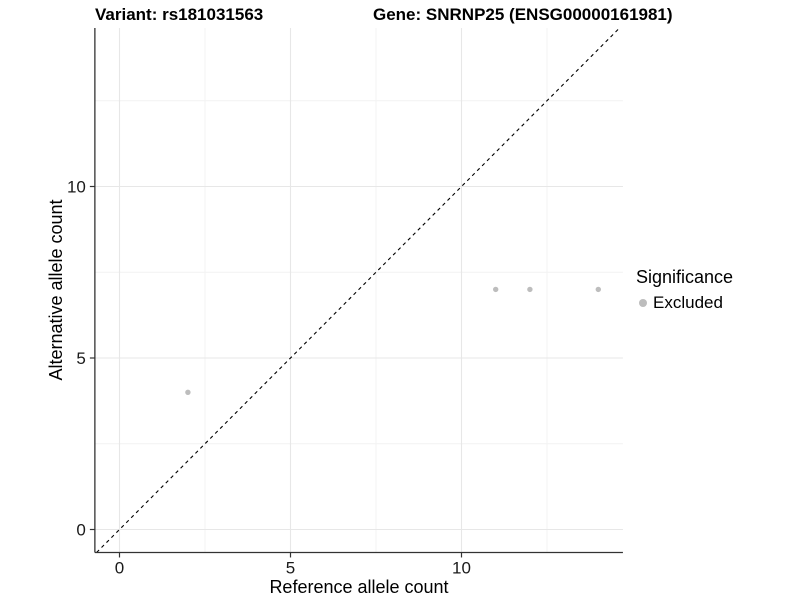 This screenshot has height=600, width=800. I want to click on x-tick-label: 0, so click(119, 567).